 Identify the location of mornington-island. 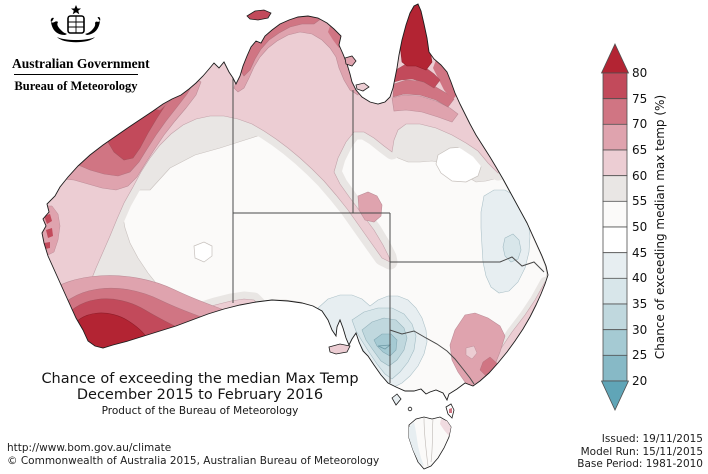
(362, 87).